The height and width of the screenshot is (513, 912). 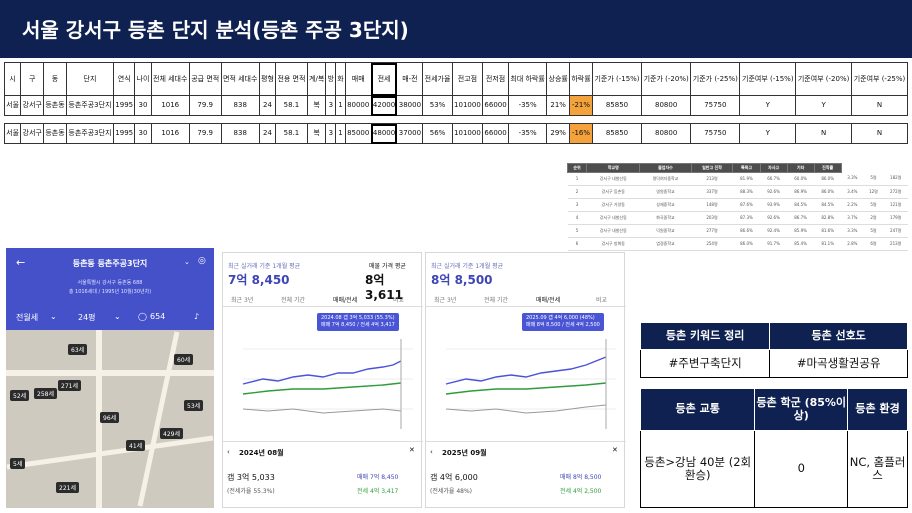 I want to click on env-header: 등촌 환경, so click(x=877, y=409).